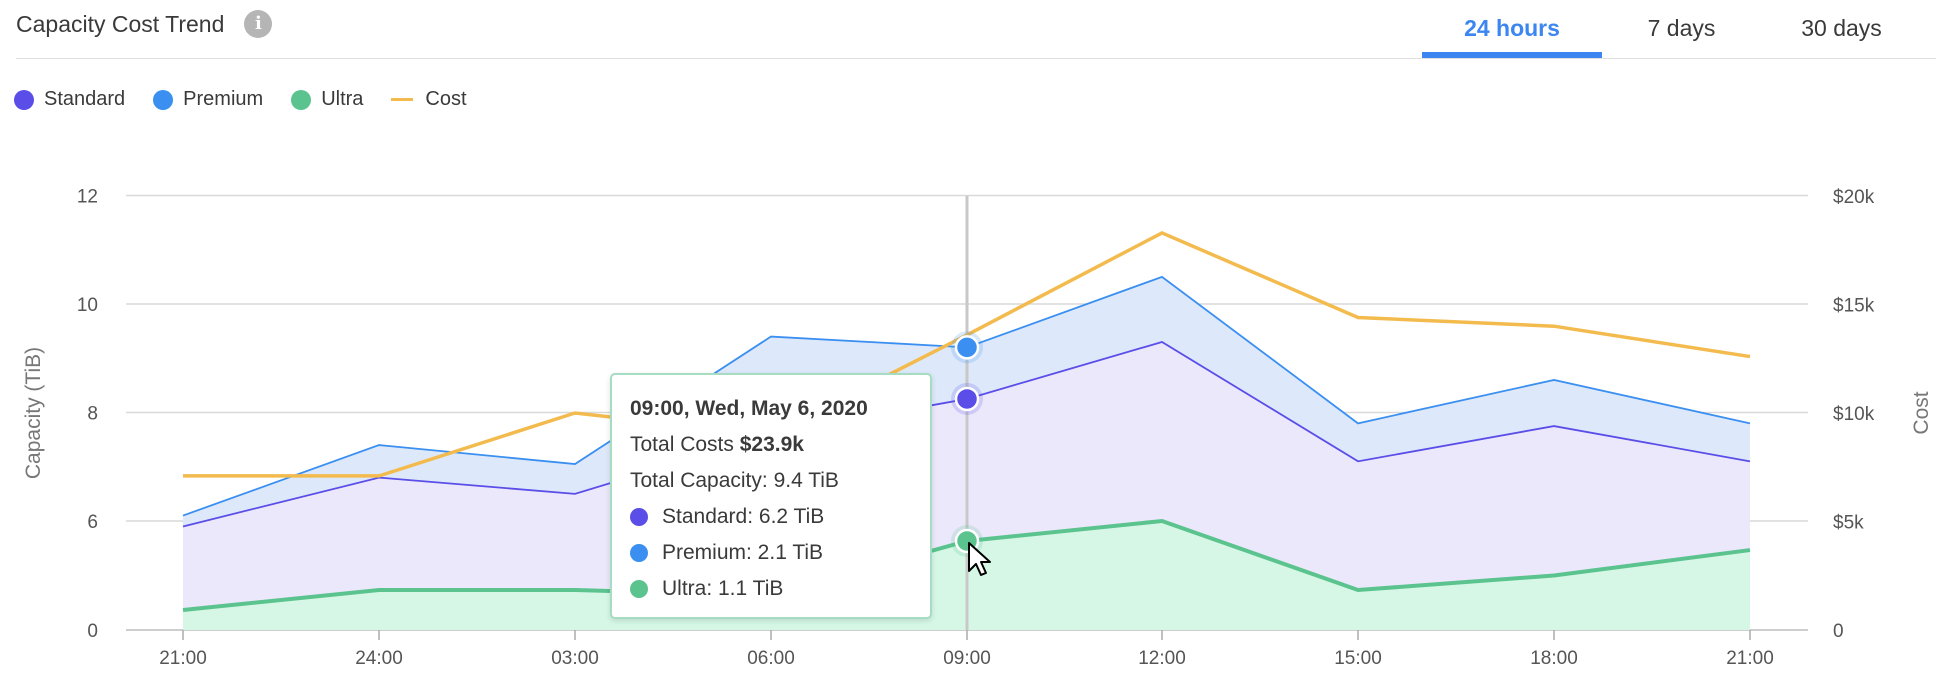  What do you see at coordinates (749, 408) in the screenshot?
I see `tooltip-date: 09:00, Wed, May 6, 2020` at bounding box center [749, 408].